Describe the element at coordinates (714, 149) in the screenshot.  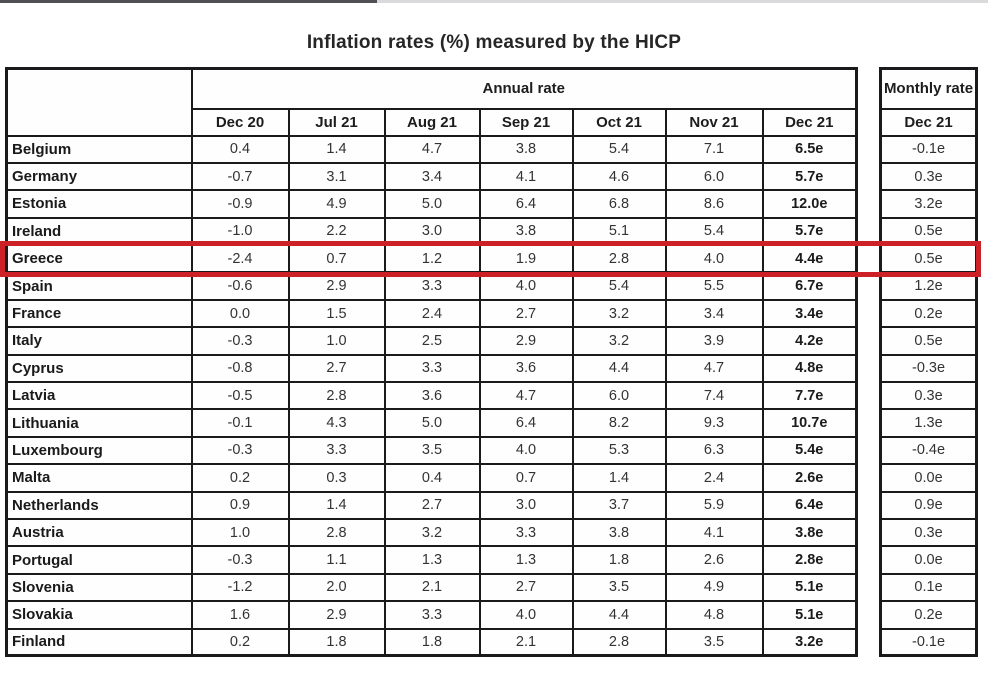
I see `annual-value-cell: 7.1` at that location.